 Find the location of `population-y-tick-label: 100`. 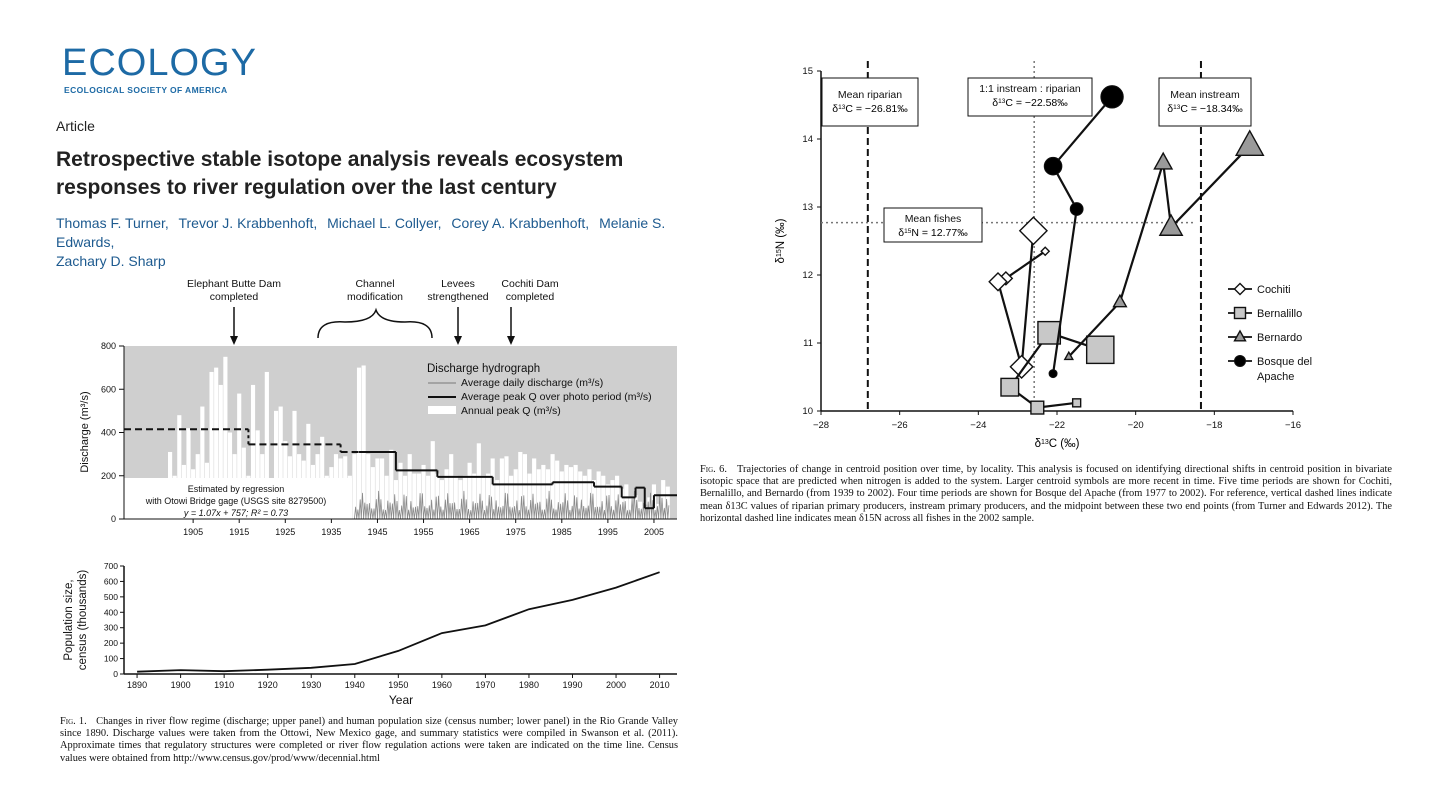

population-y-tick-label: 100 is located at coordinates (111, 659).